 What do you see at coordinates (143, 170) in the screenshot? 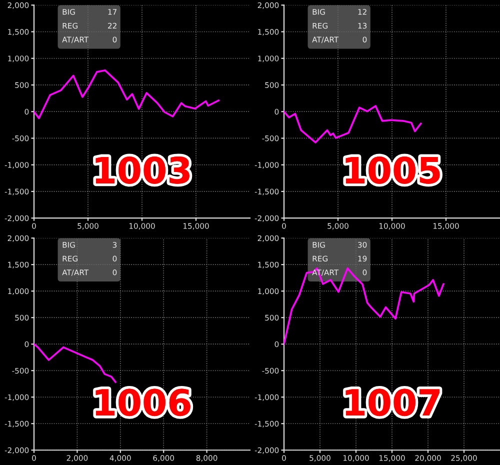
I see `annotation: 1003` at bounding box center [143, 170].